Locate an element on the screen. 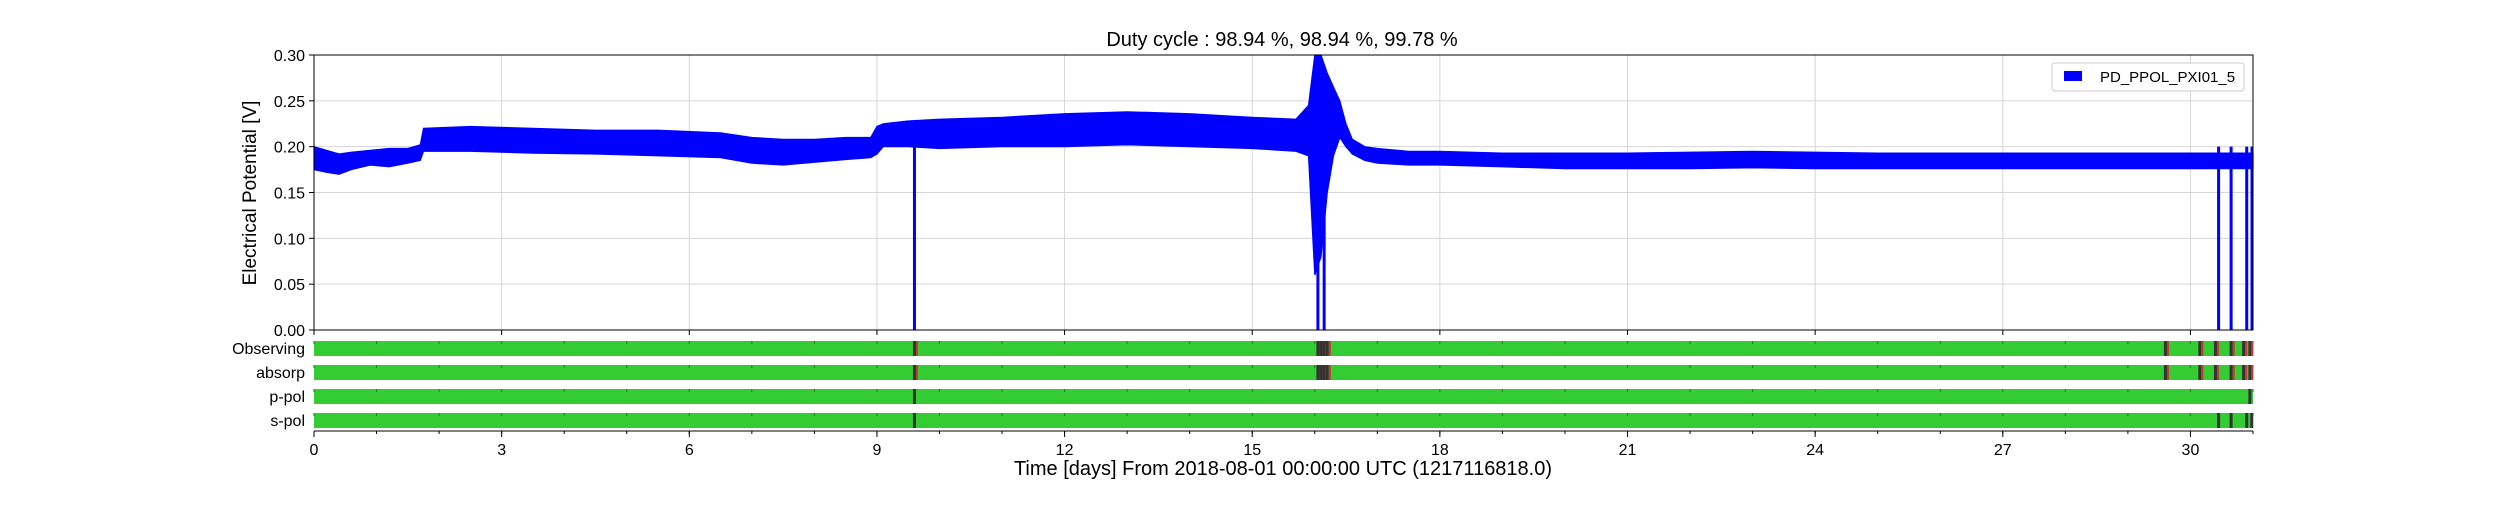 Image resolution: width=2500 pixels, height=505 pixels. x-tick-label: 24 is located at coordinates (1815, 450).